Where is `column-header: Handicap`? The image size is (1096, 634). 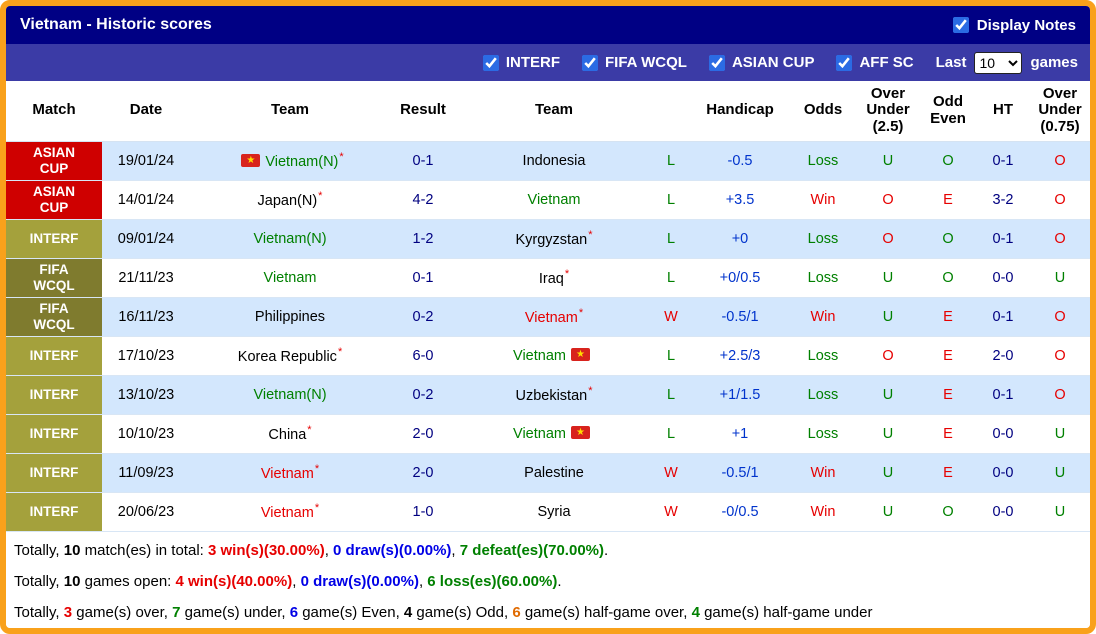
column-header: Handicap is located at coordinates (740, 111).